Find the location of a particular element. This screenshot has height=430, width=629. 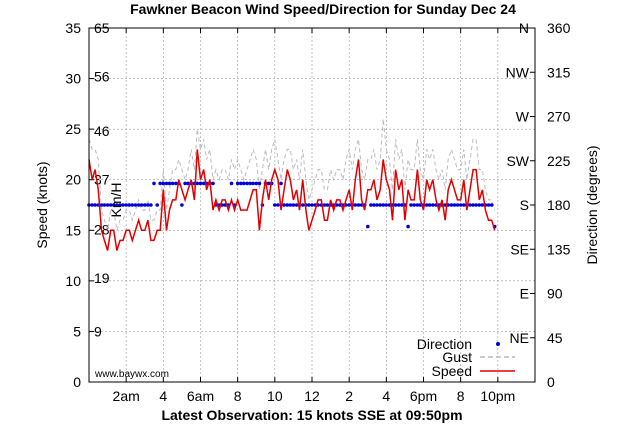

x-tick-label: 2am is located at coordinates (126, 396).